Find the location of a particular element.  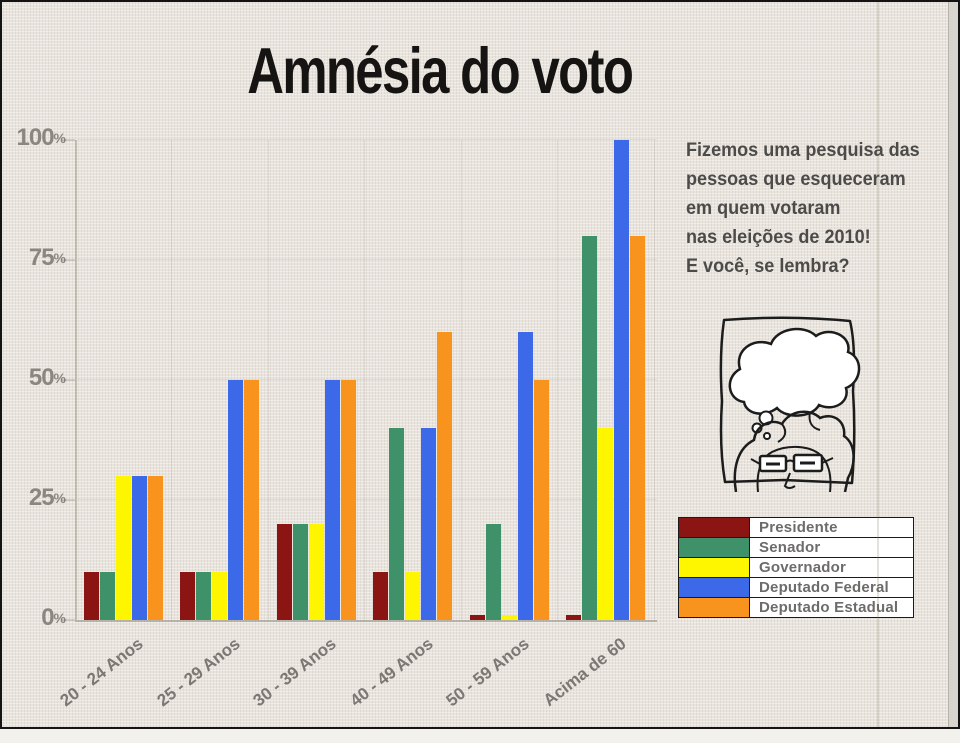

bar-governador-20-24-anos is located at coordinates (123, 548).